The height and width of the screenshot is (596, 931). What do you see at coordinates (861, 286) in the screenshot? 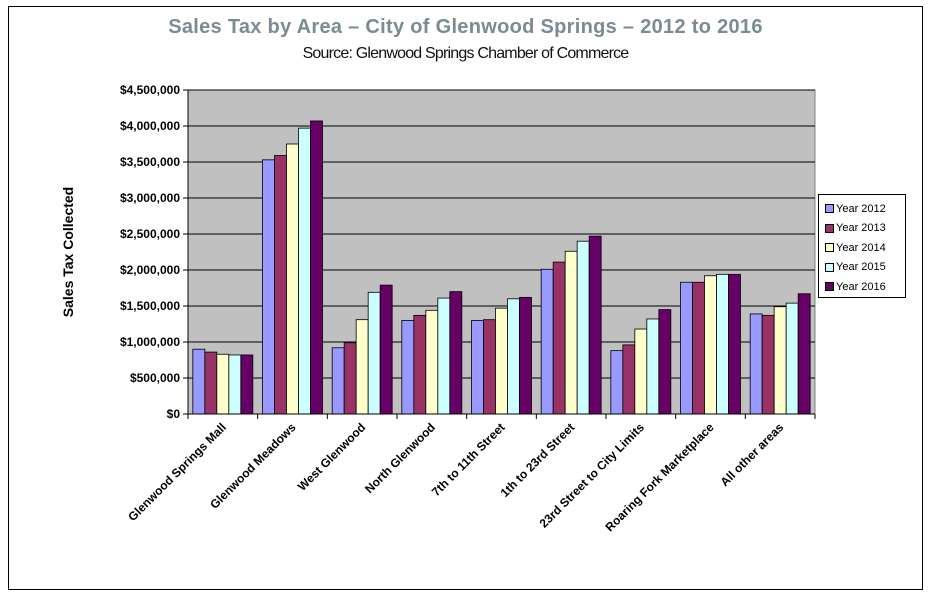
I see `legend-label: Year 2016` at bounding box center [861, 286].